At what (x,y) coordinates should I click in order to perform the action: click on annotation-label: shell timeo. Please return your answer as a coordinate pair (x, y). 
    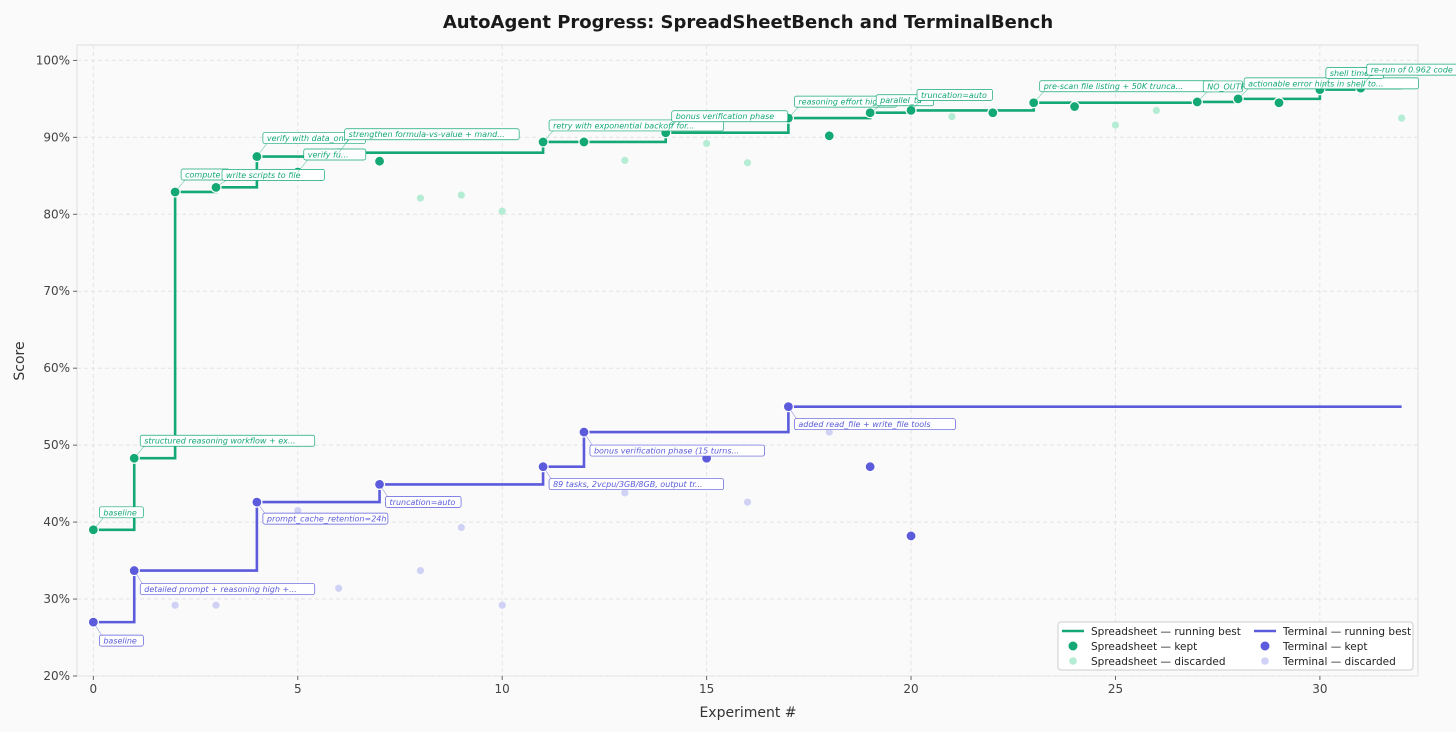
    Looking at the image, I should click on (1352, 73).